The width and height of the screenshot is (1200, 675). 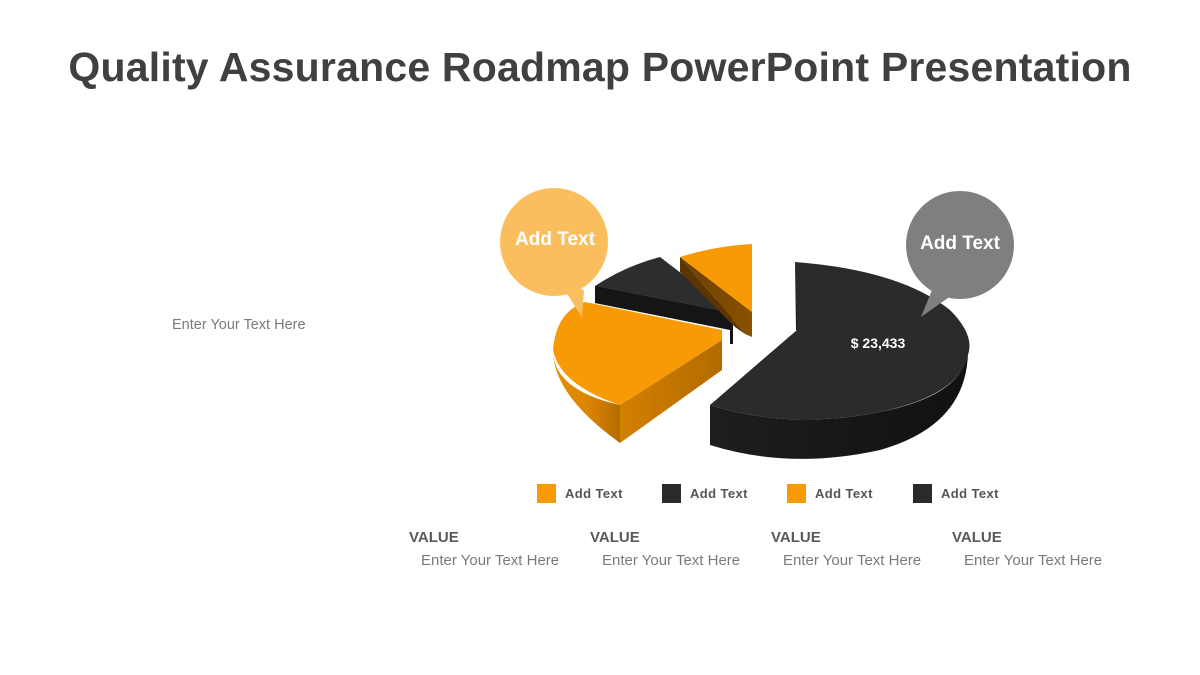 What do you see at coordinates (239, 325) in the screenshot?
I see `side-text: Enter Your Text Here` at bounding box center [239, 325].